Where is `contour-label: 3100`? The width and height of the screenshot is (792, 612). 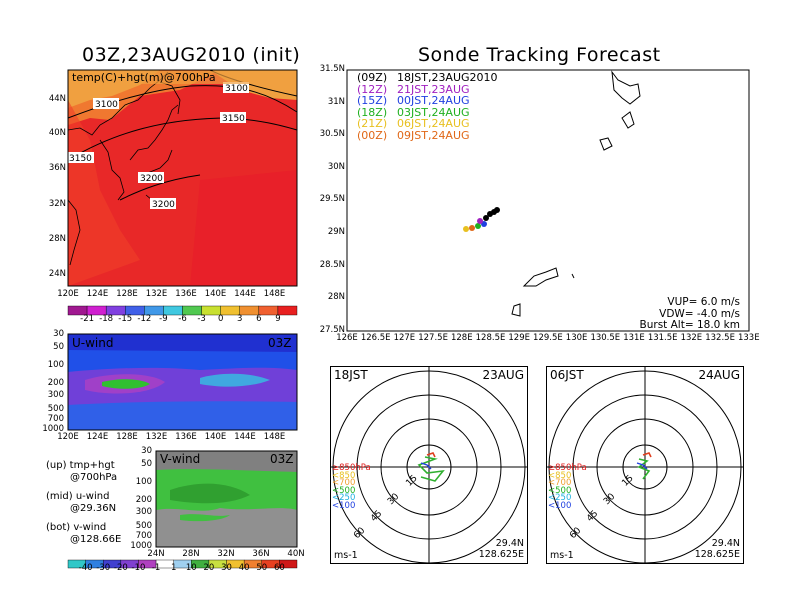 contour-label: 3100 is located at coordinates (106, 105).